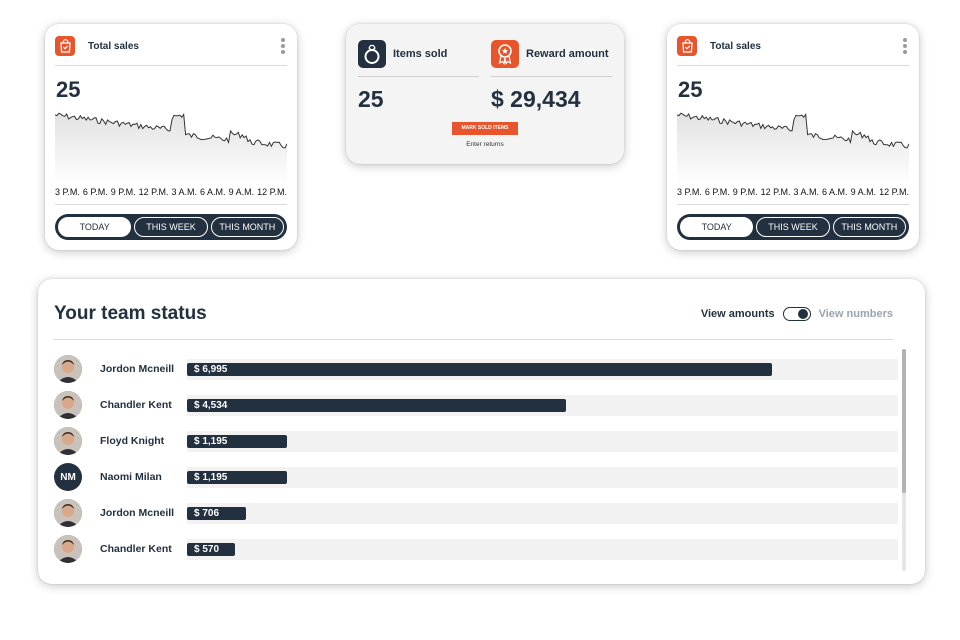  What do you see at coordinates (211, 549) in the screenshot?
I see `amount-bar: $ 570` at bounding box center [211, 549].